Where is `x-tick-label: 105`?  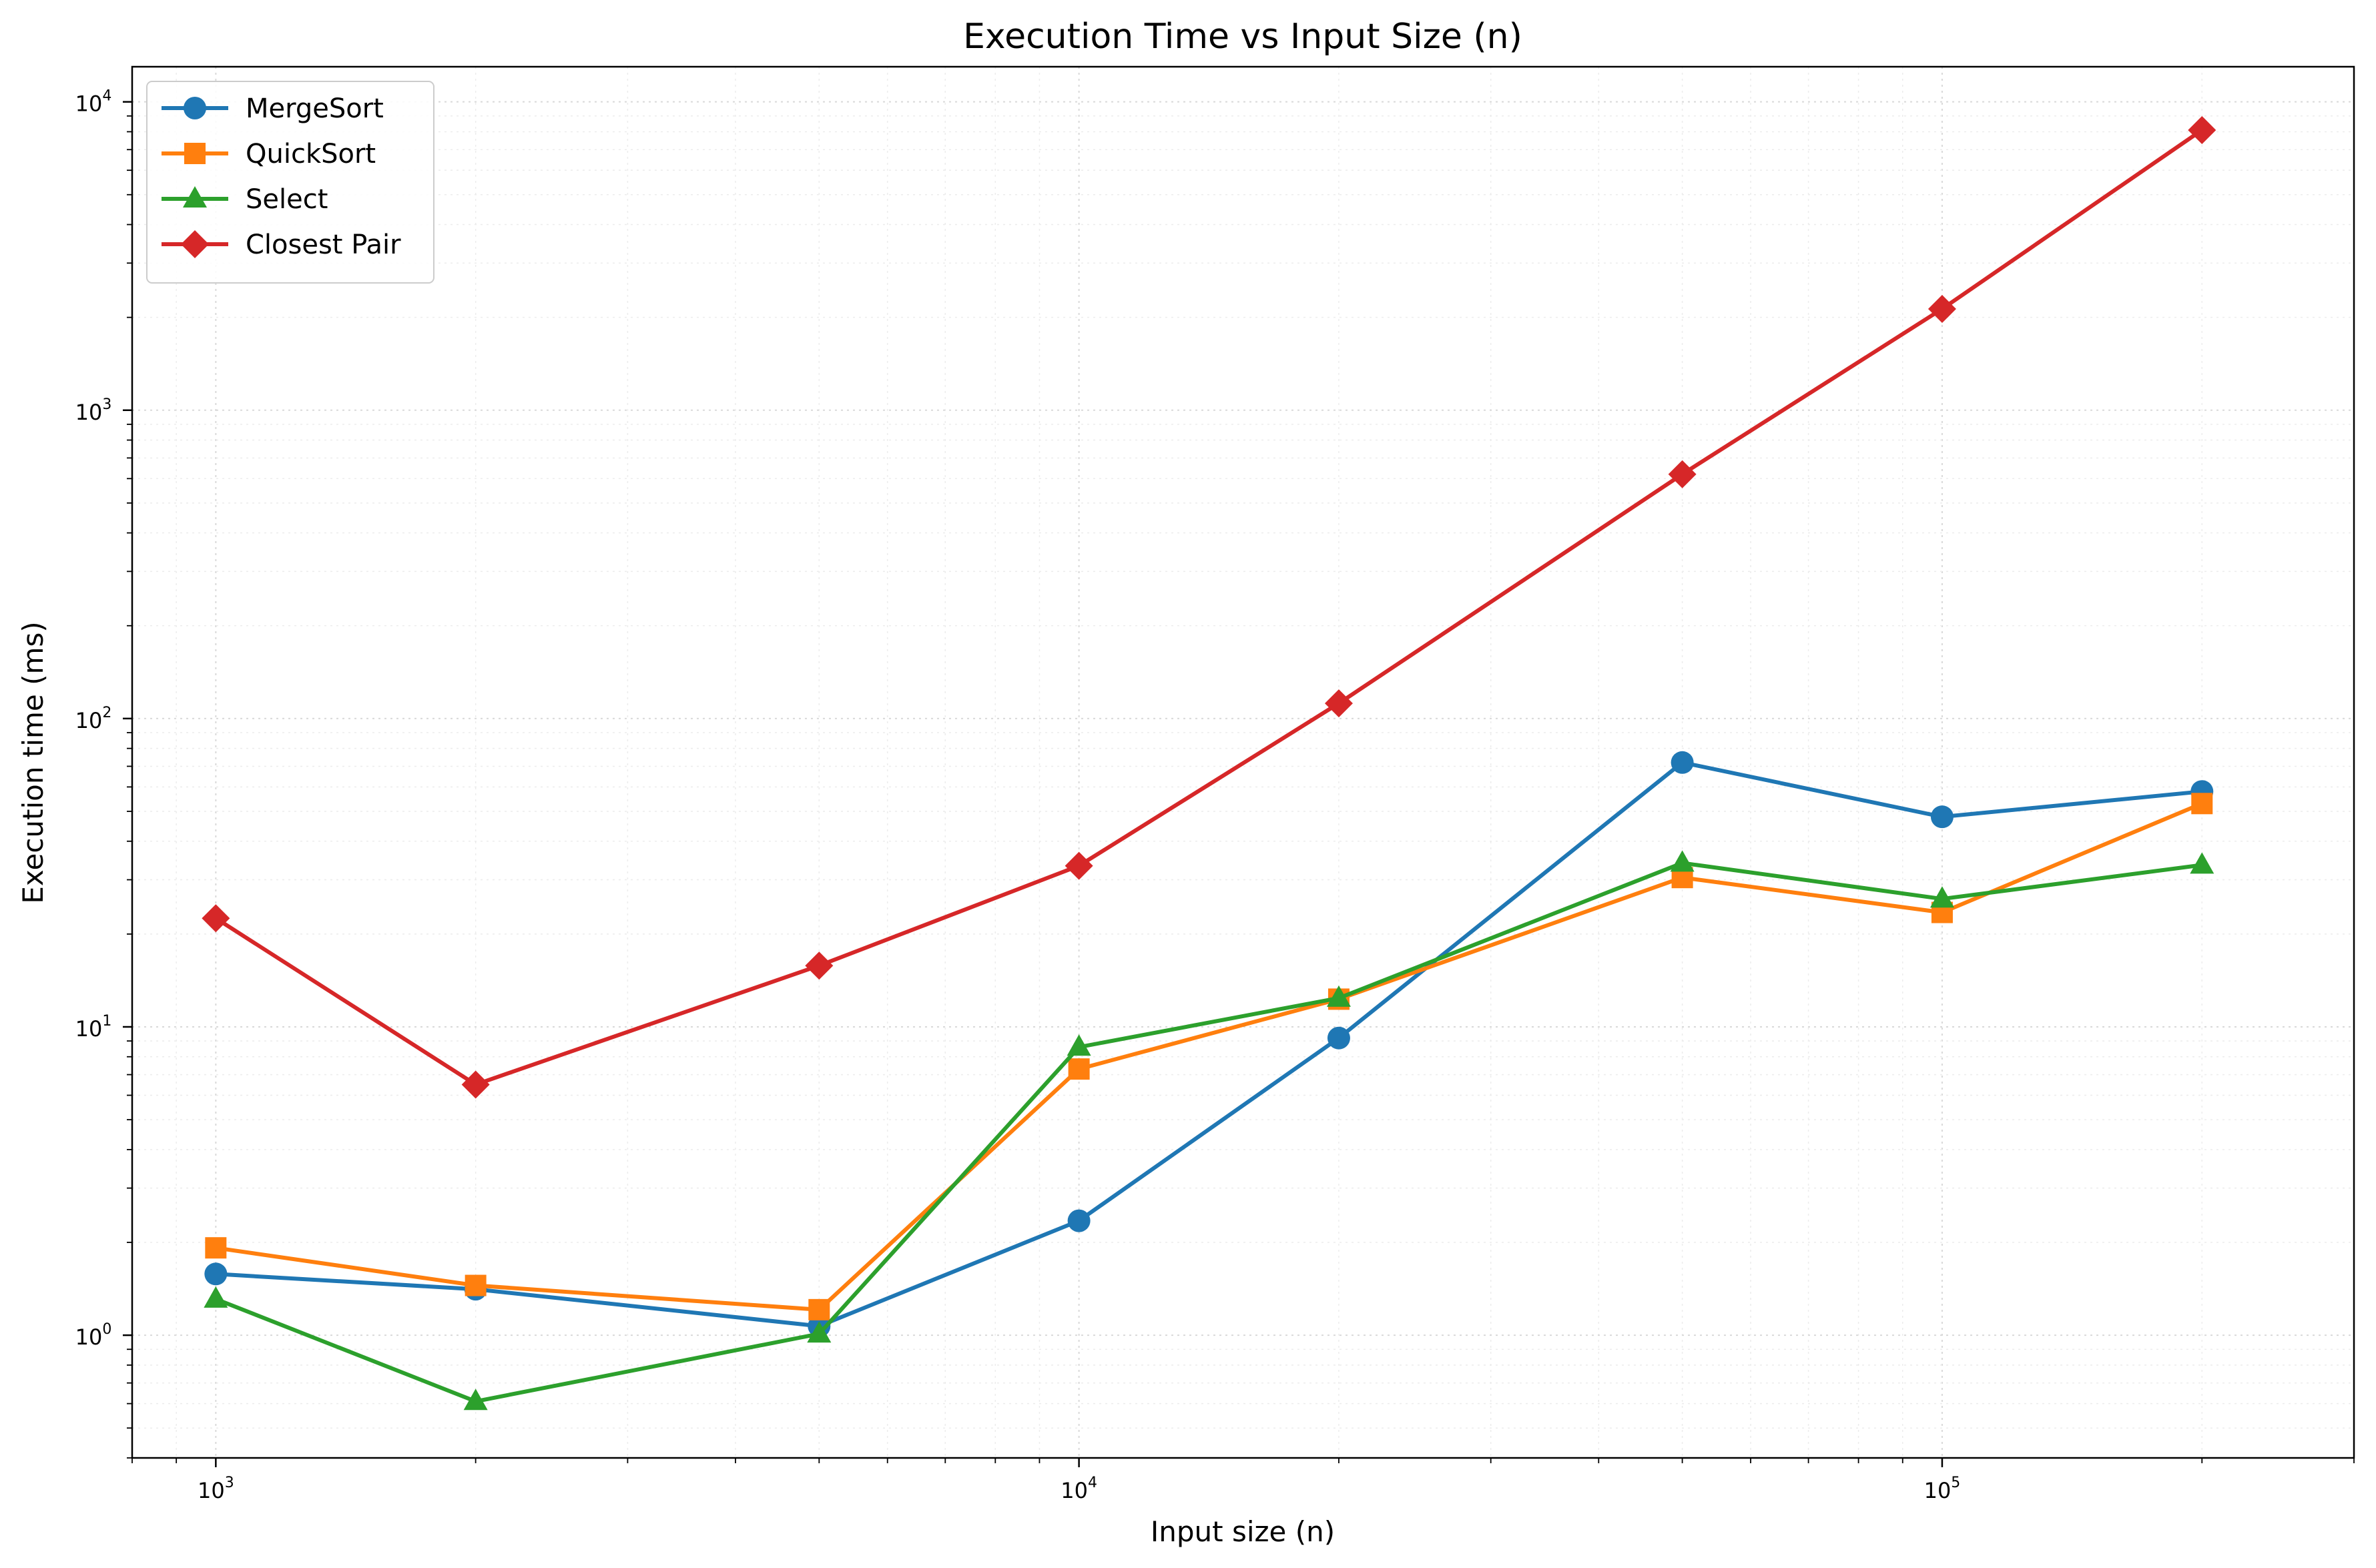
x-tick-label: 105 is located at coordinates (1942, 1489).